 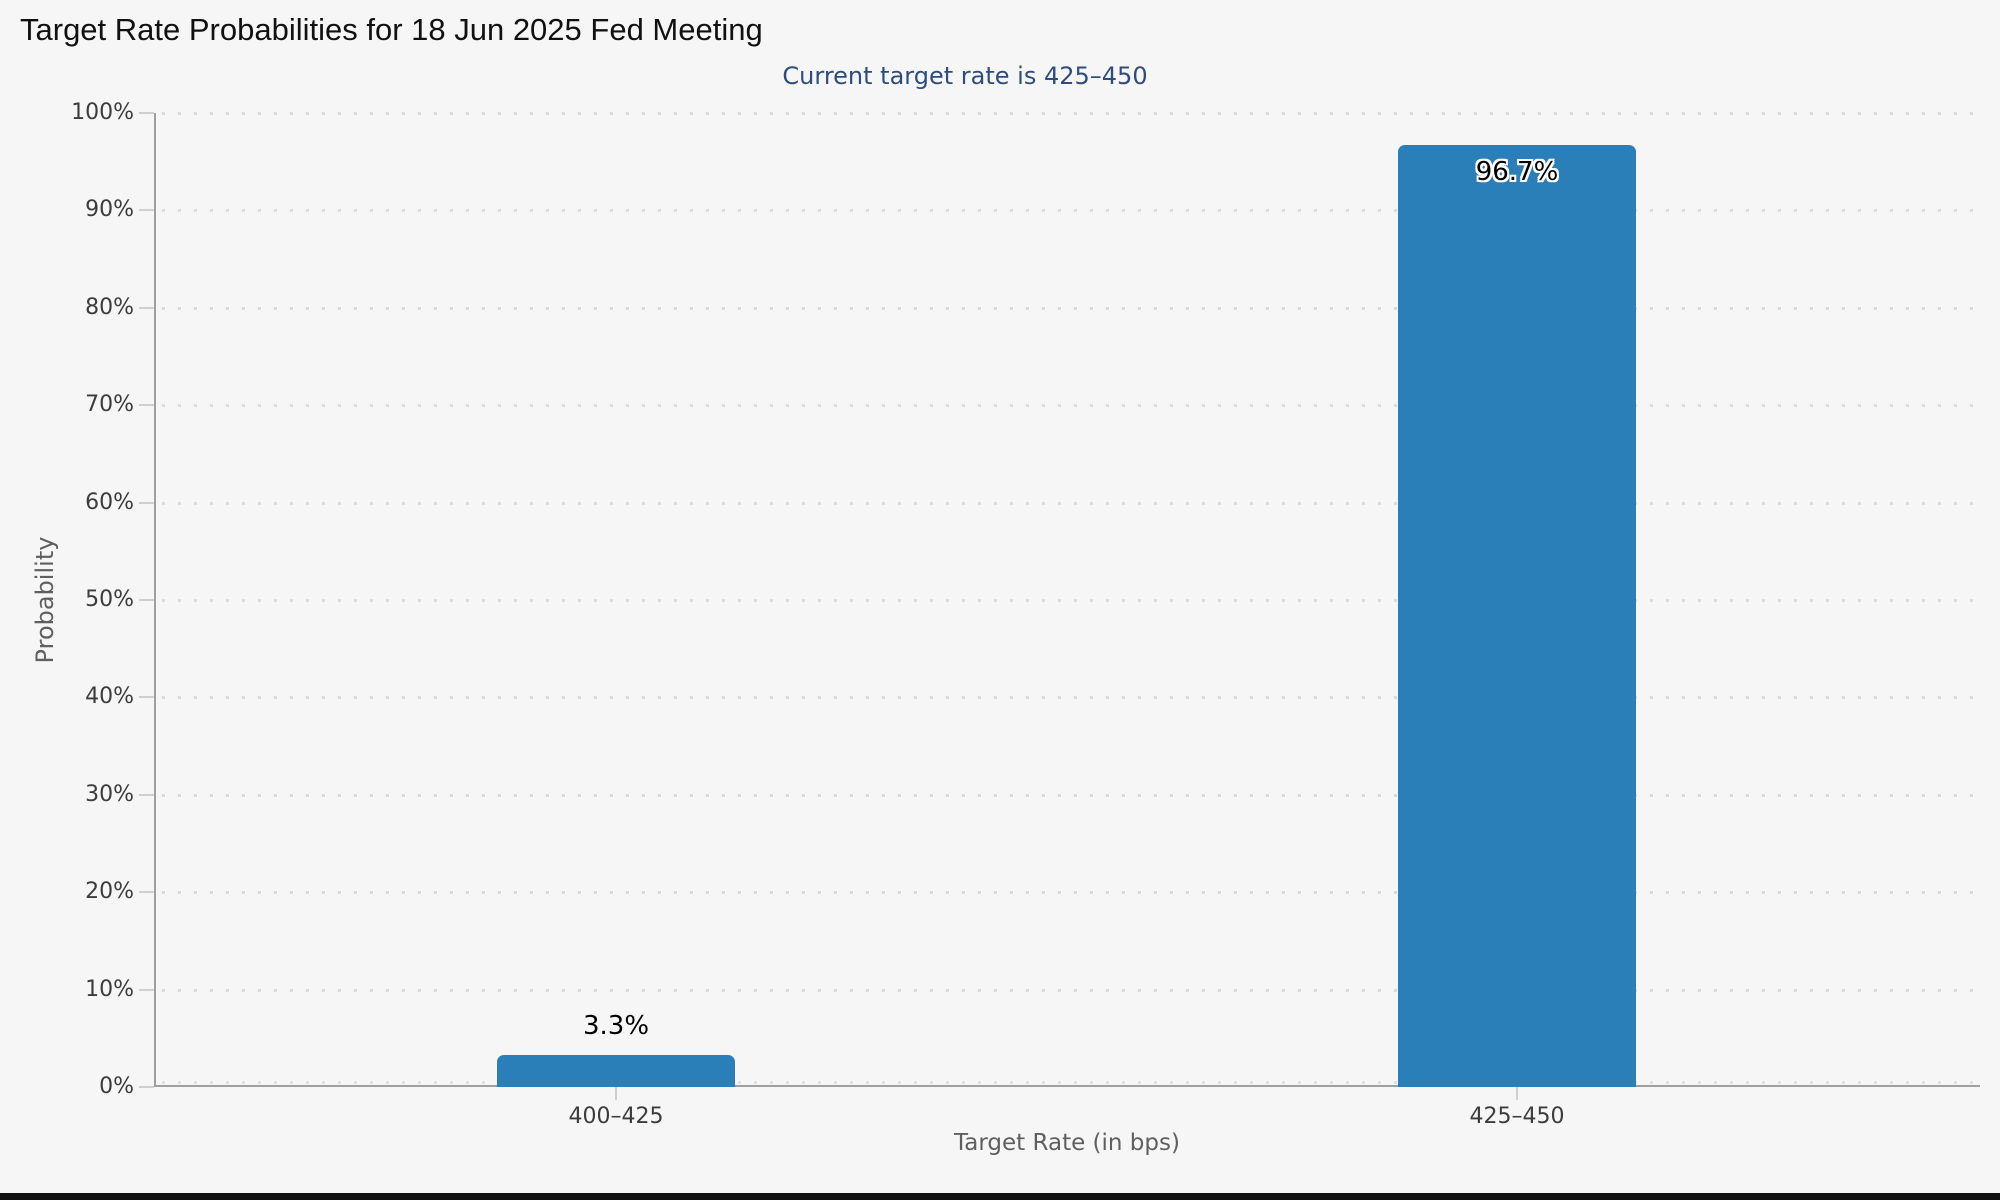 What do you see at coordinates (109, 989) in the screenshot?
I see `y-axis-tick-label: 10%` at bounding box center [109, 989].